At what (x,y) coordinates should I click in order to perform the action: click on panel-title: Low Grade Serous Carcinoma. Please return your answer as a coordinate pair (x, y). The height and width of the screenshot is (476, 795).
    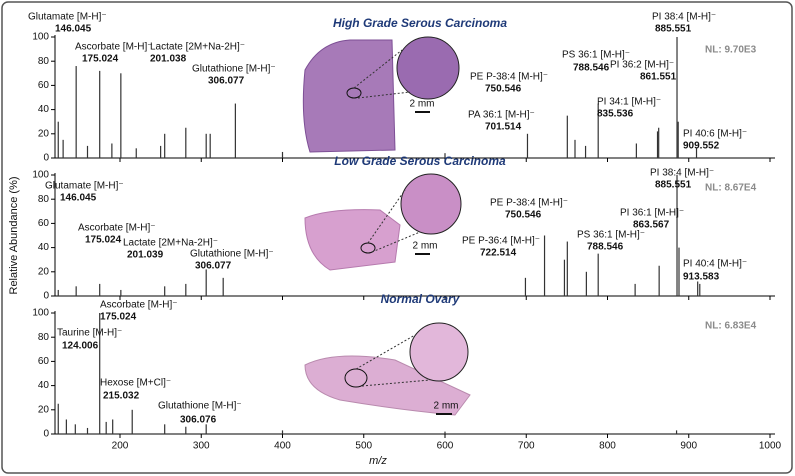
    Looking at the image, I should click on (420, 161).